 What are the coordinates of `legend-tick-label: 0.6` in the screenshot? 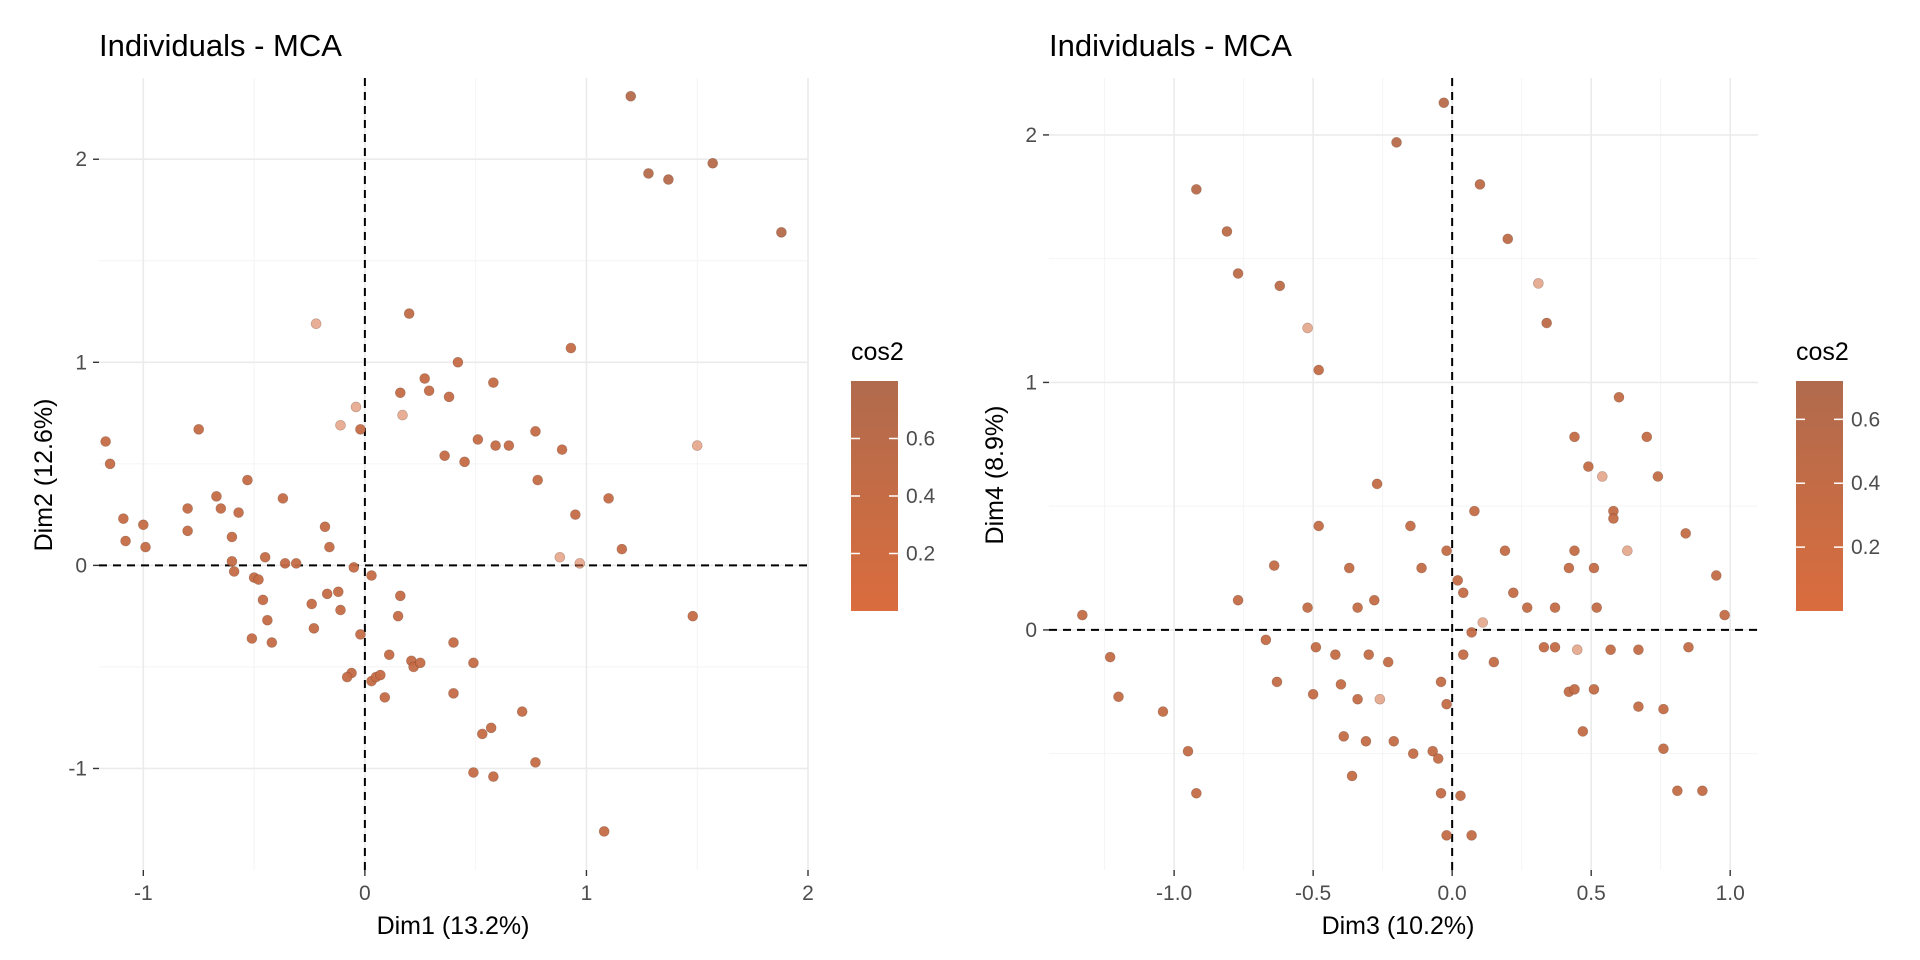 It's located at (920, 439).